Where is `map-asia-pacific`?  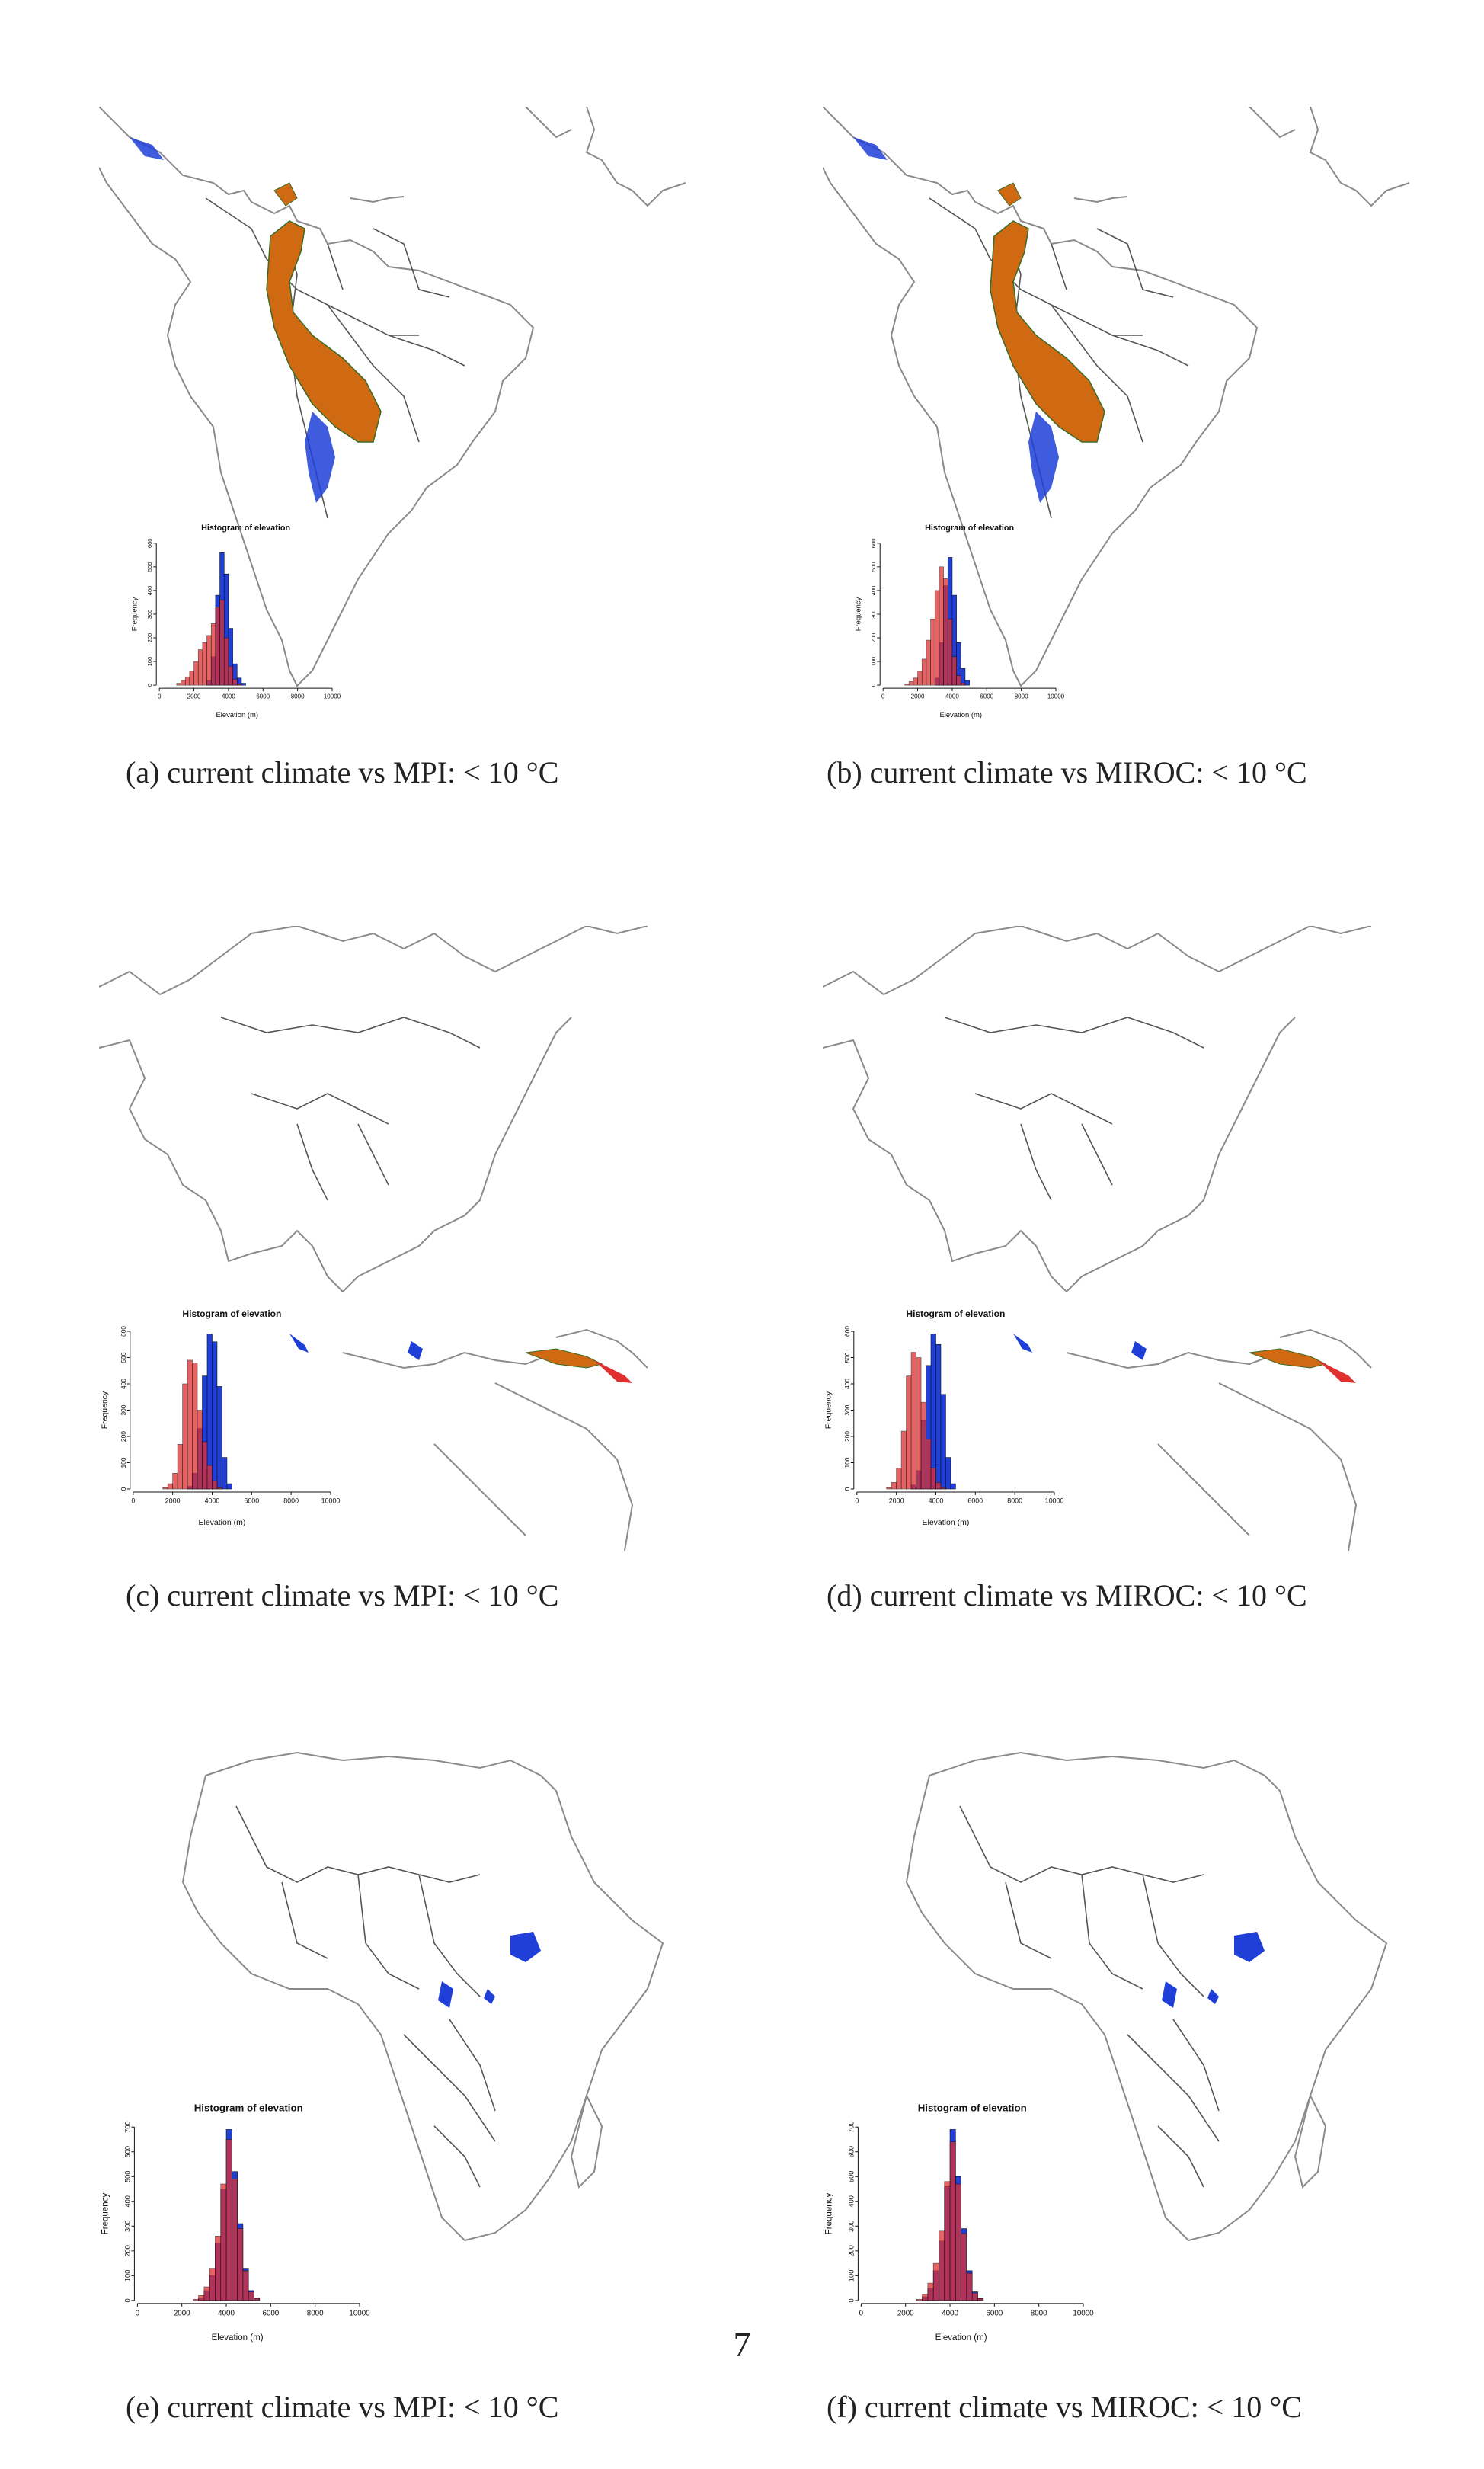 map-asia-pacific is located at coordinates (1097, 1239).